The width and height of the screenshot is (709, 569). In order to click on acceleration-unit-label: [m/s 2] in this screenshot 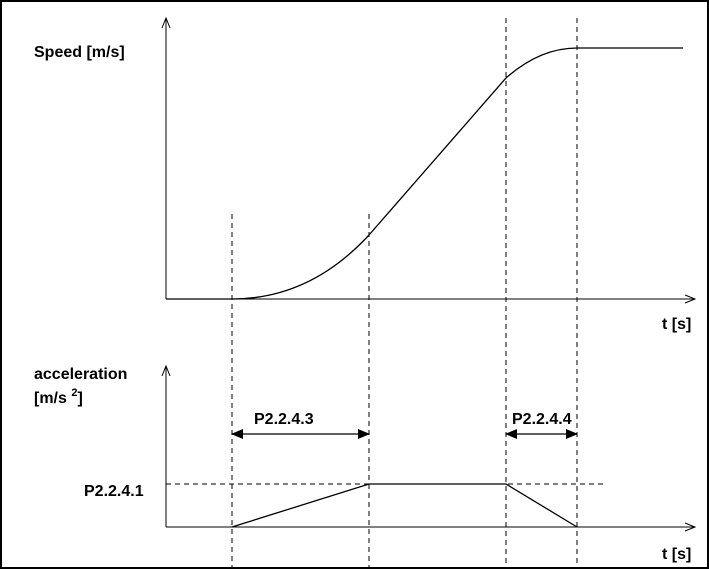, I will do `click(58, 397)`.